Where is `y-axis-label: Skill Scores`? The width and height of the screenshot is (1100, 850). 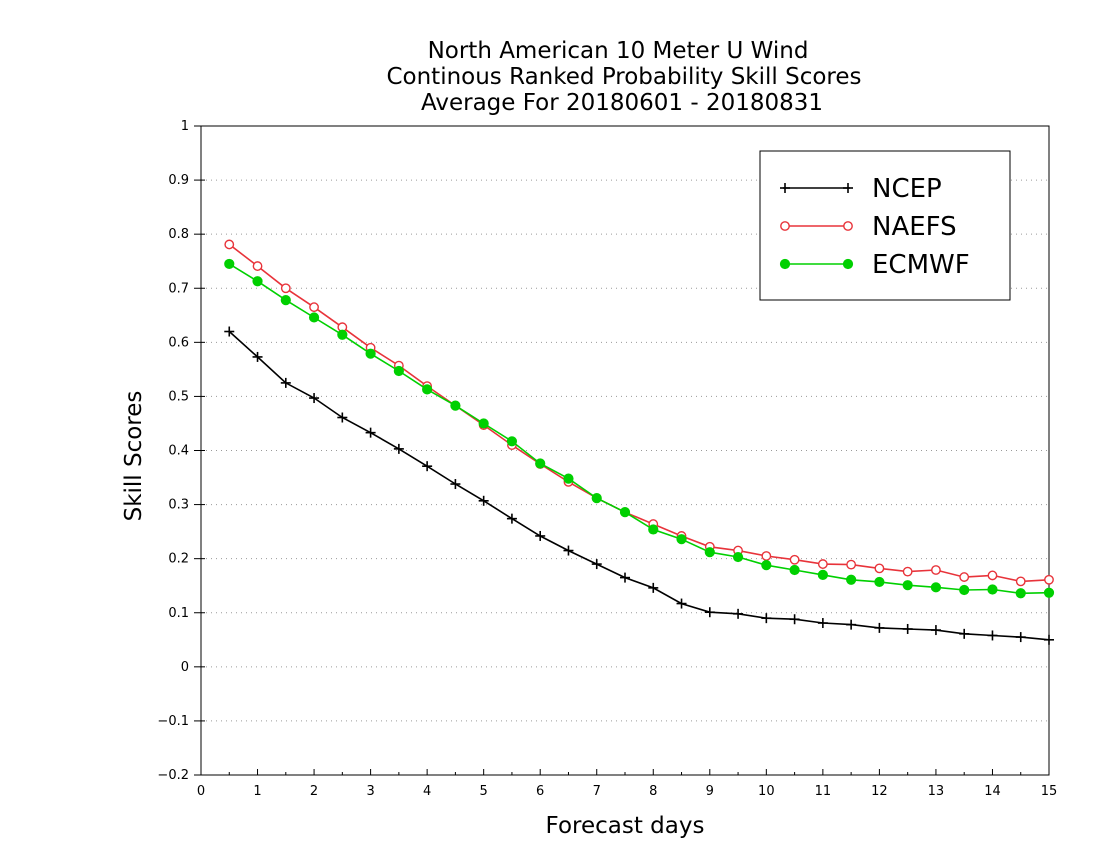
y-axis-label: Skill Scores is located at coordinates (134, 456).